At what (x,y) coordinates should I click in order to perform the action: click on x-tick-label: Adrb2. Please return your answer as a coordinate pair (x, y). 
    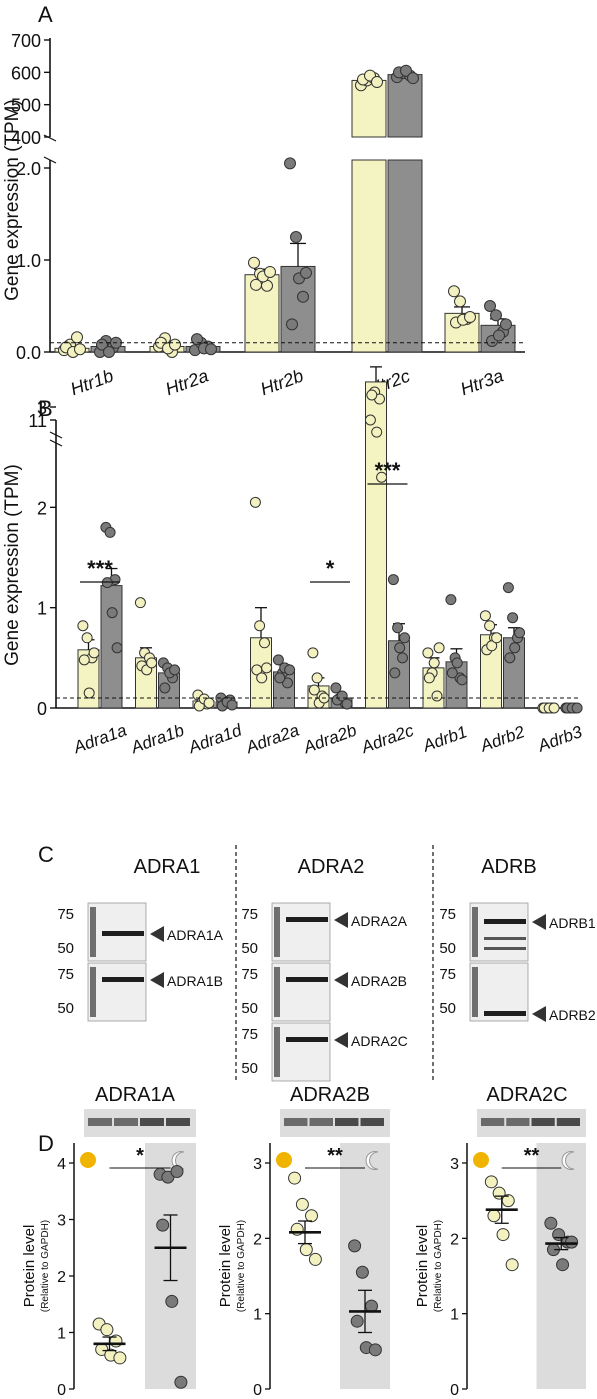
    Looking at the image, I should click on (502, 739).